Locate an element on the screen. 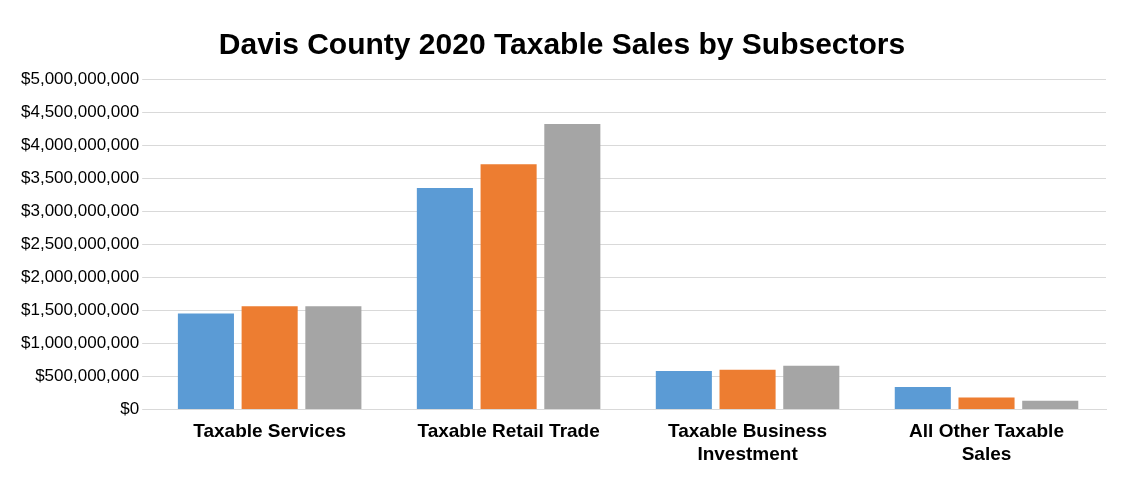  y-tick-label: $1,500,000,000 is located at coordinates (80, 309).